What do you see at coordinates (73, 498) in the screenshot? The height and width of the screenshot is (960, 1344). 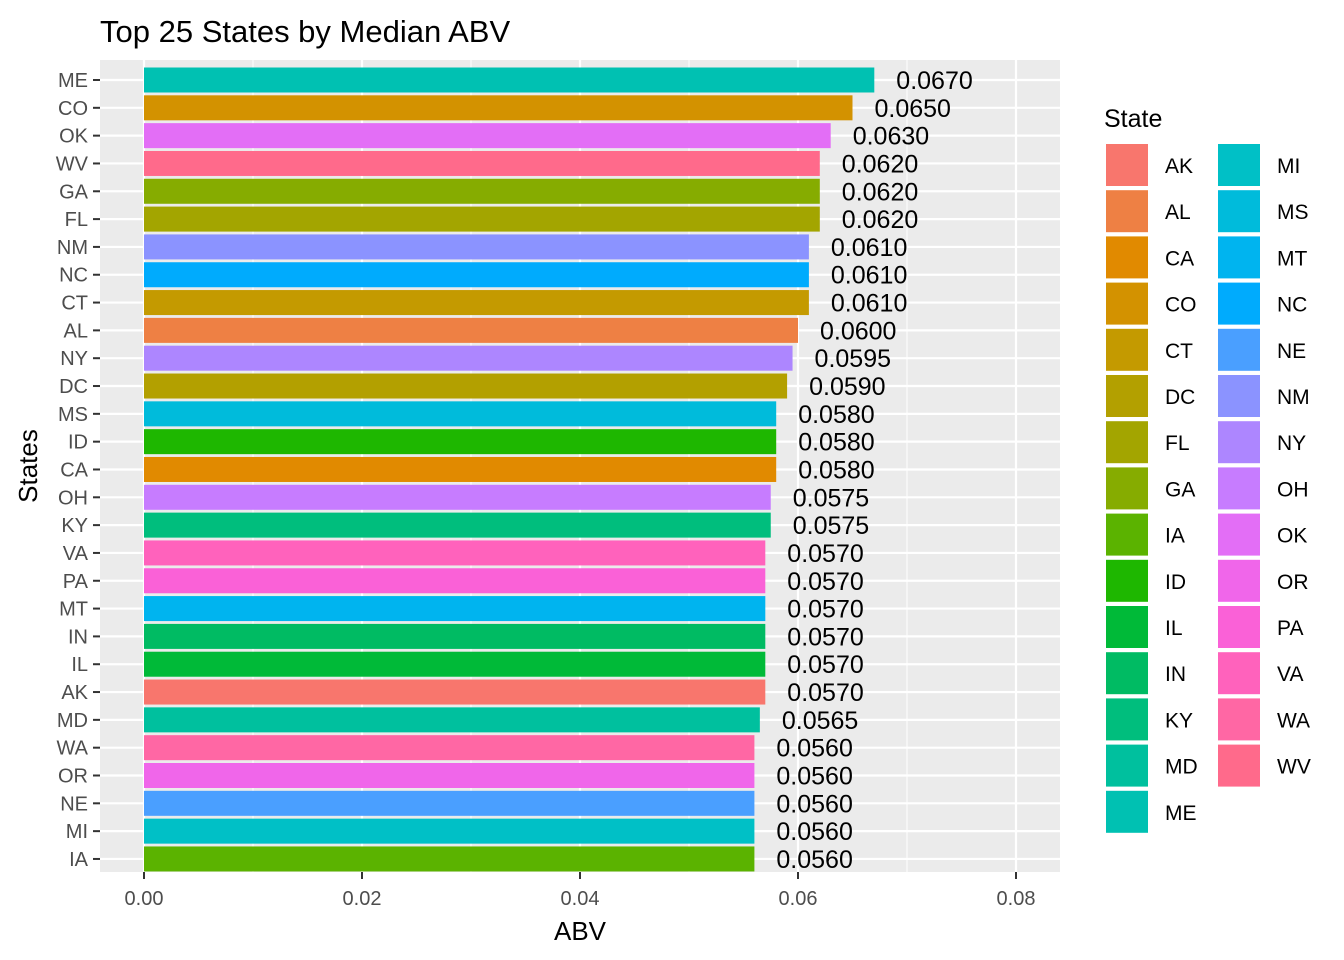 I see `y-tick-label: OH` at bounding box center [73, 498].